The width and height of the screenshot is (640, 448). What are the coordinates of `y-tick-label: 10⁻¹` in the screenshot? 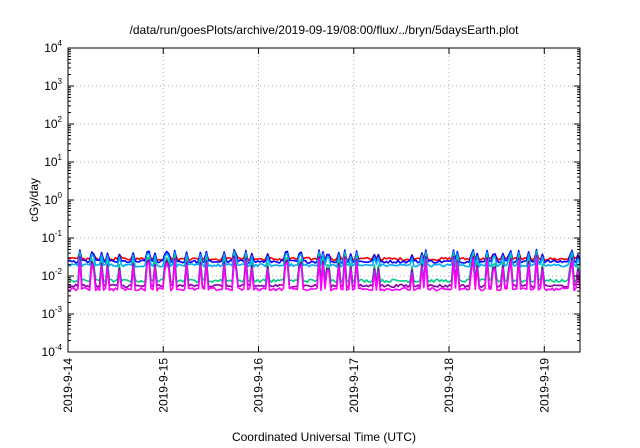 It's located at (52, 237).